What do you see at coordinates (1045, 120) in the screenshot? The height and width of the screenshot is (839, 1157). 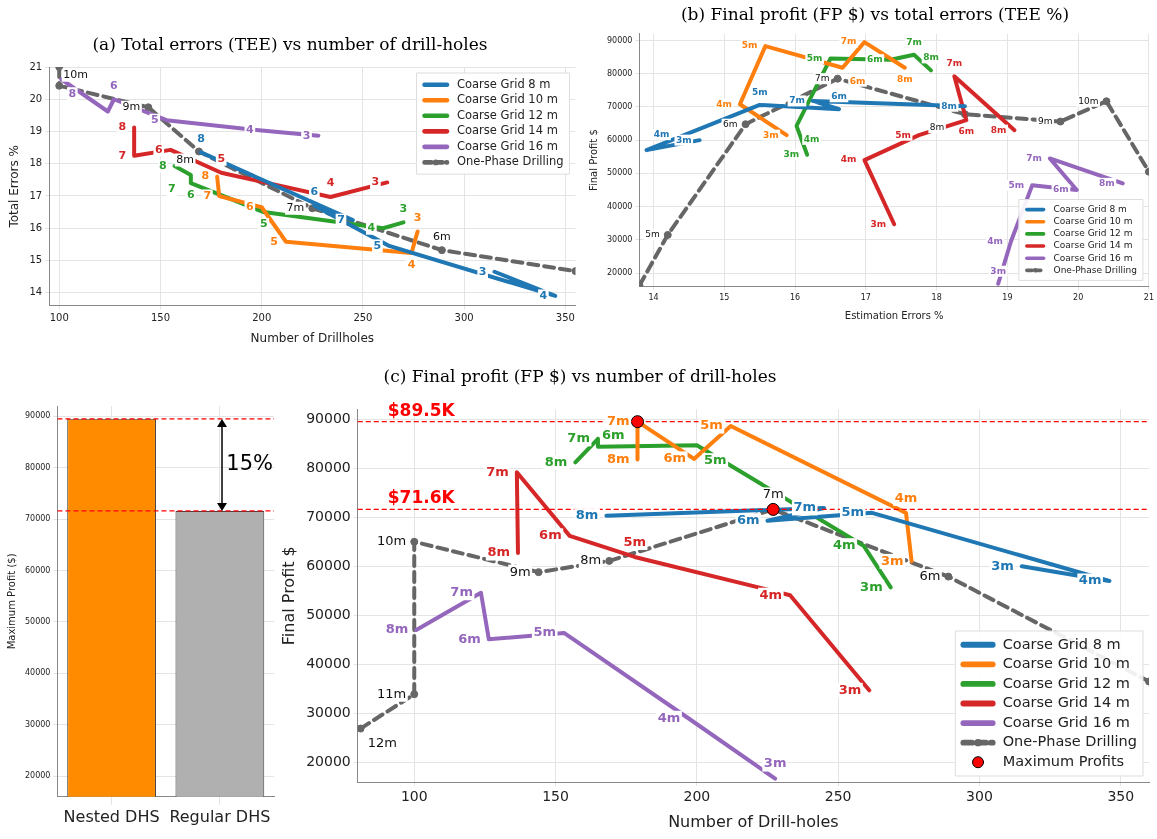 I see `annotation: 9m` at bounding box center [1045, 120].